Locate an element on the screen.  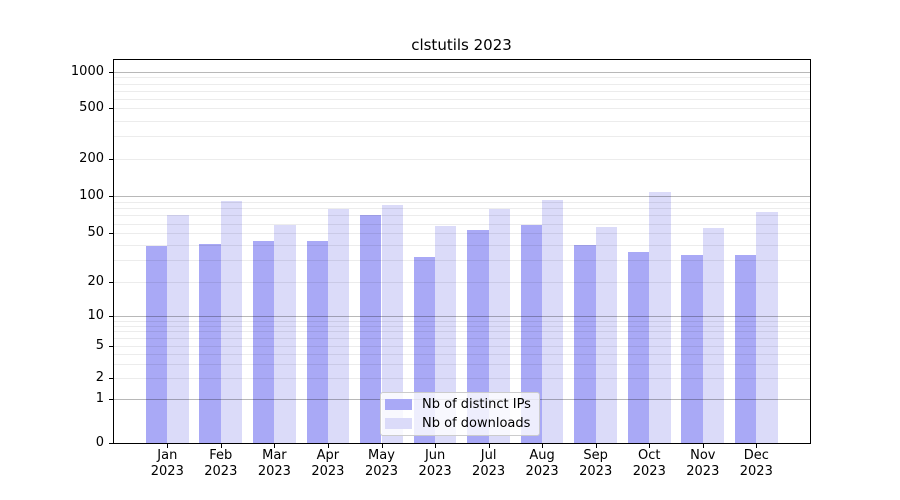
x-tick-label: Sep 2023 is located at coordinates (596, 464).